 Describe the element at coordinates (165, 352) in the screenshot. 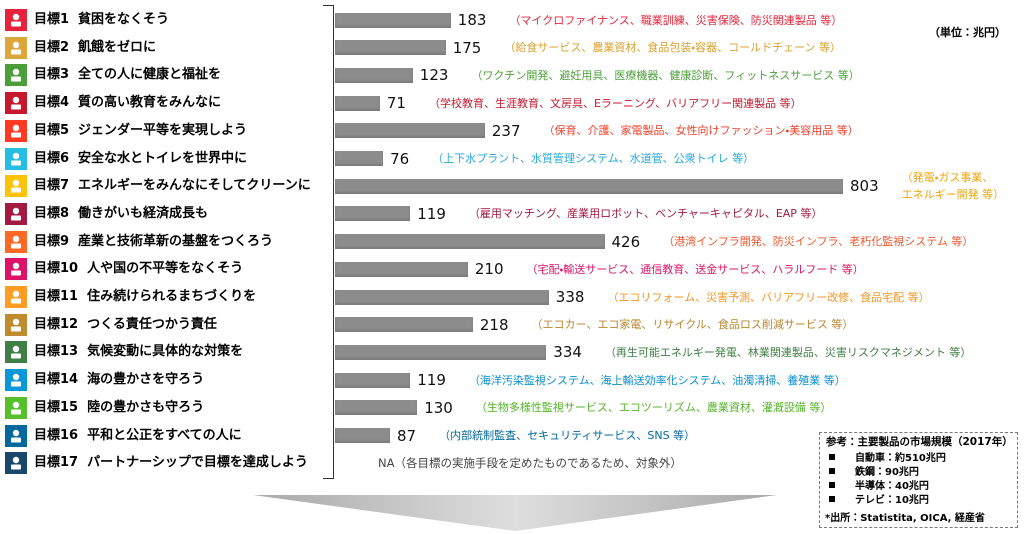

I see `goal-title: 気候変動に具体的な対策を` at that location.